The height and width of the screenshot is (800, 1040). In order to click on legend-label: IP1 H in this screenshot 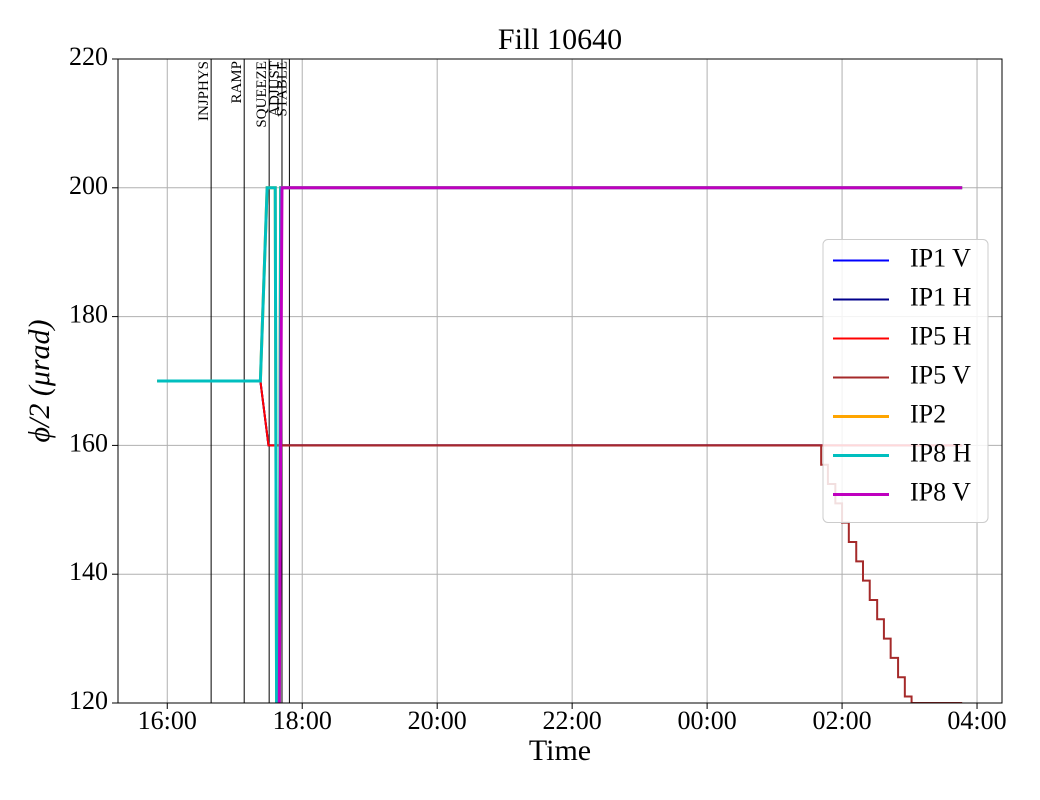, I will do `click(941, 296)`.